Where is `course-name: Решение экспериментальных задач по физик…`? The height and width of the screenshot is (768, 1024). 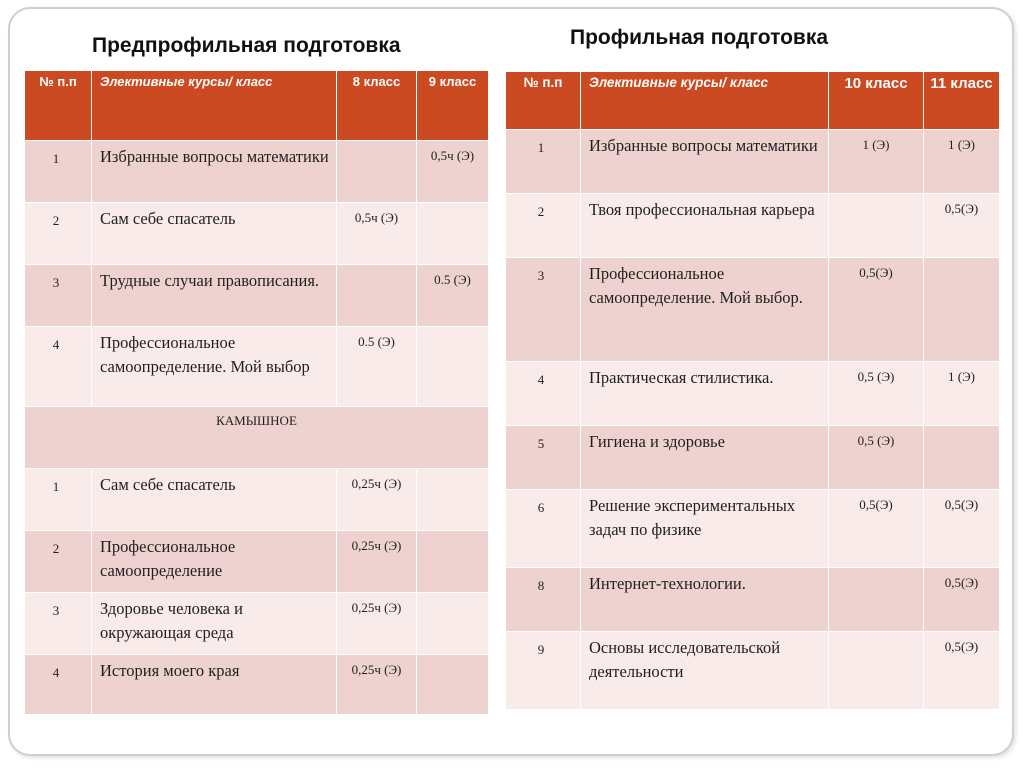
course-name: Решение экспериментальных задач по физик… is located at coordinates (704, 528).